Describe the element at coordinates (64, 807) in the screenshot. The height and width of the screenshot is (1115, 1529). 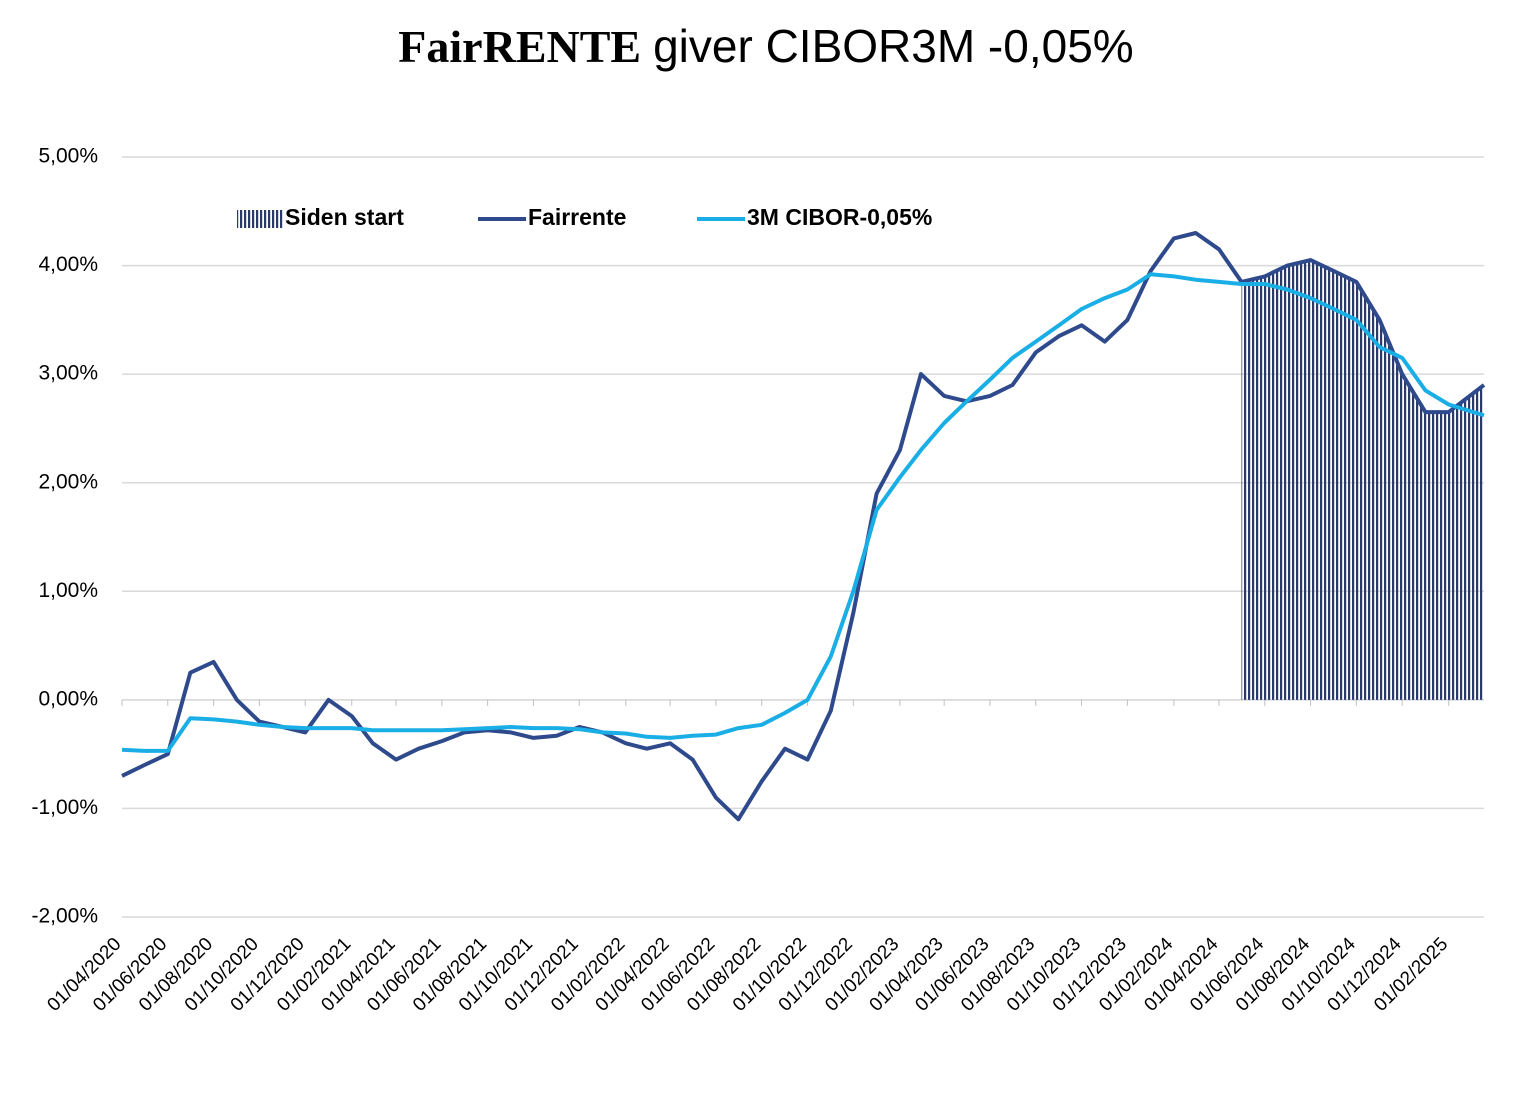
I see `y-tick-label: -1,00%` at that location.